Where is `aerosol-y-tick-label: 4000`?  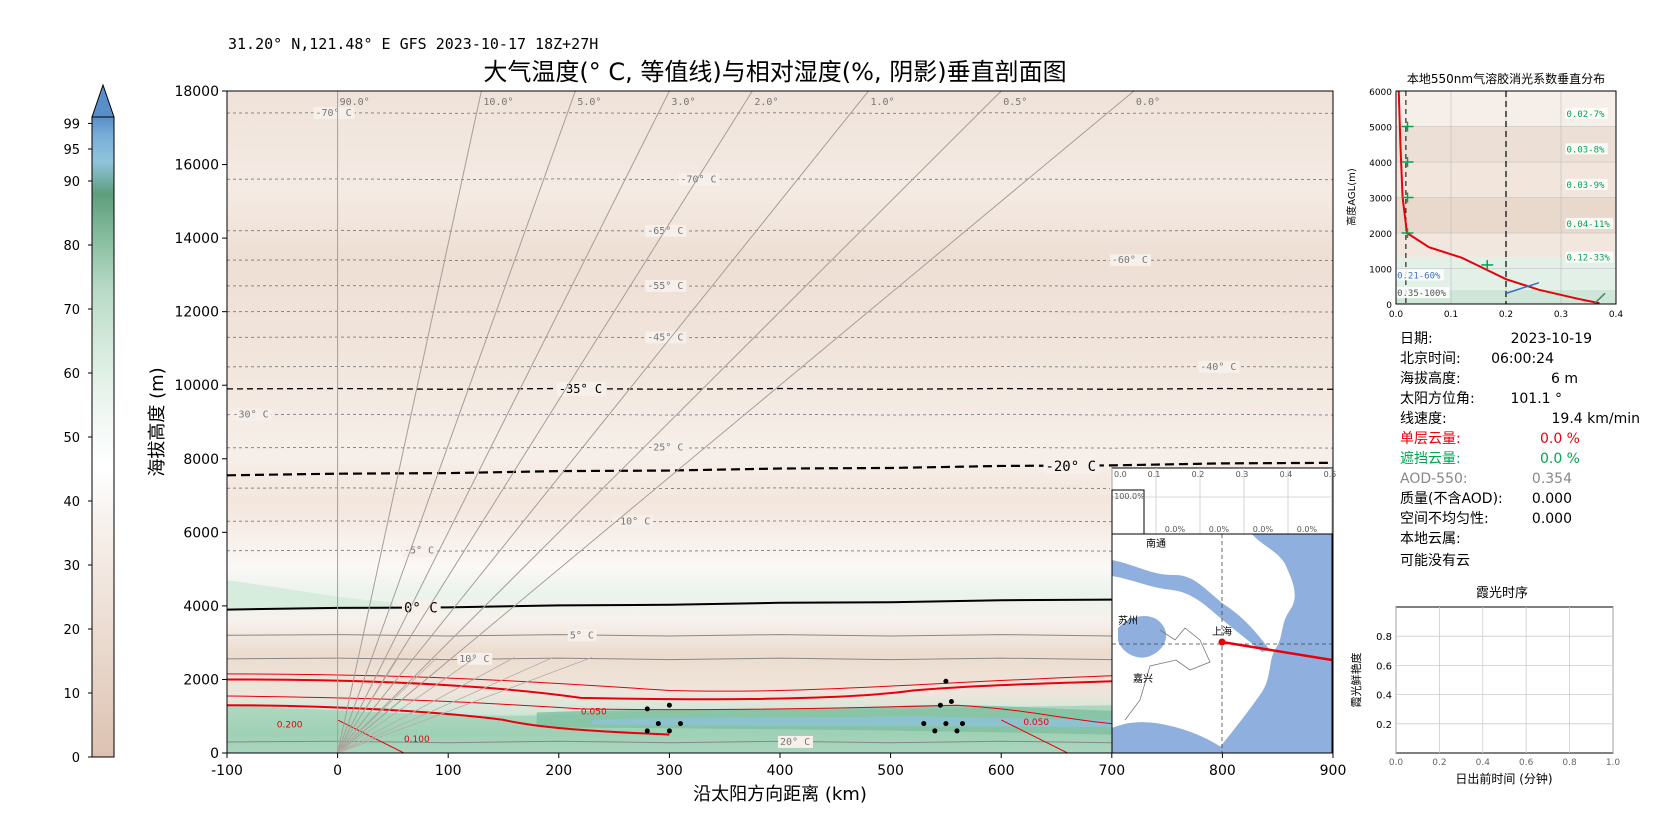 aerosol-y-tick-label: 4000 is located at coordinates (1380, 164).